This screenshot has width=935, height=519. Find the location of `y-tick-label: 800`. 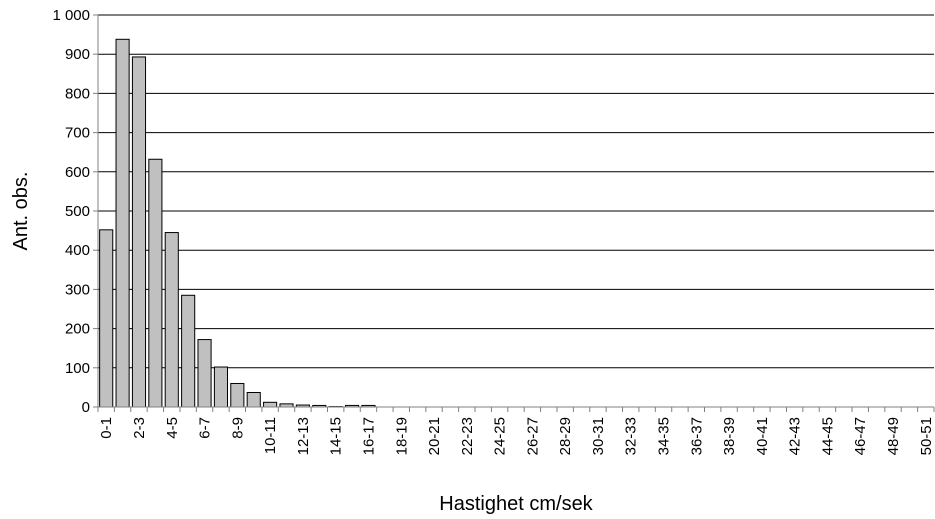

y-tick-label: 800 is located at coordinates (77, 93).